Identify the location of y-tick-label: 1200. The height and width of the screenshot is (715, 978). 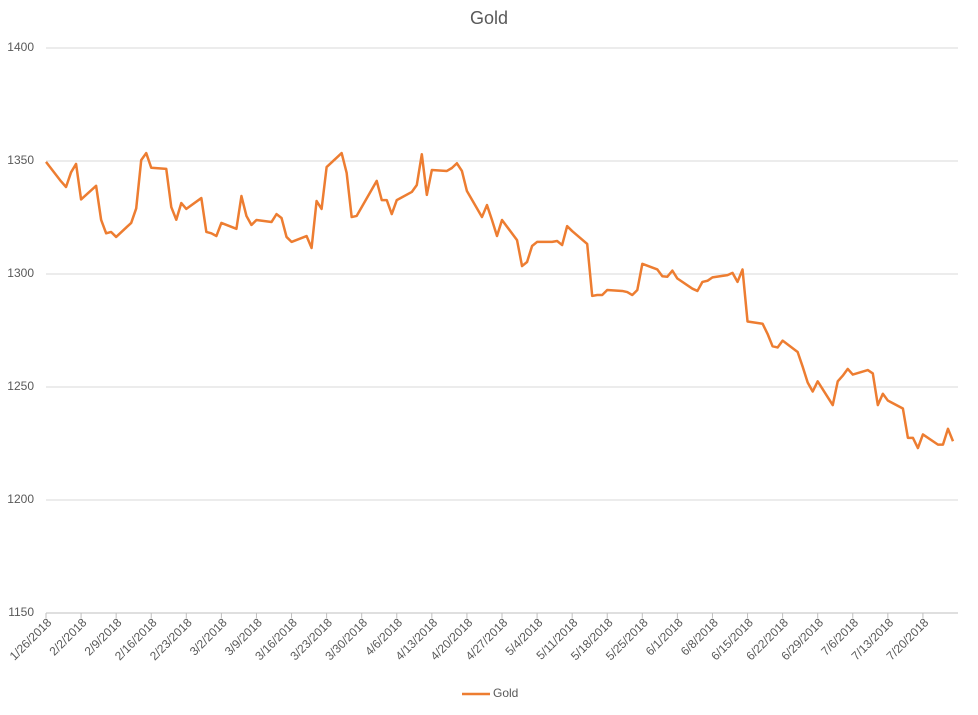
(20, 499).